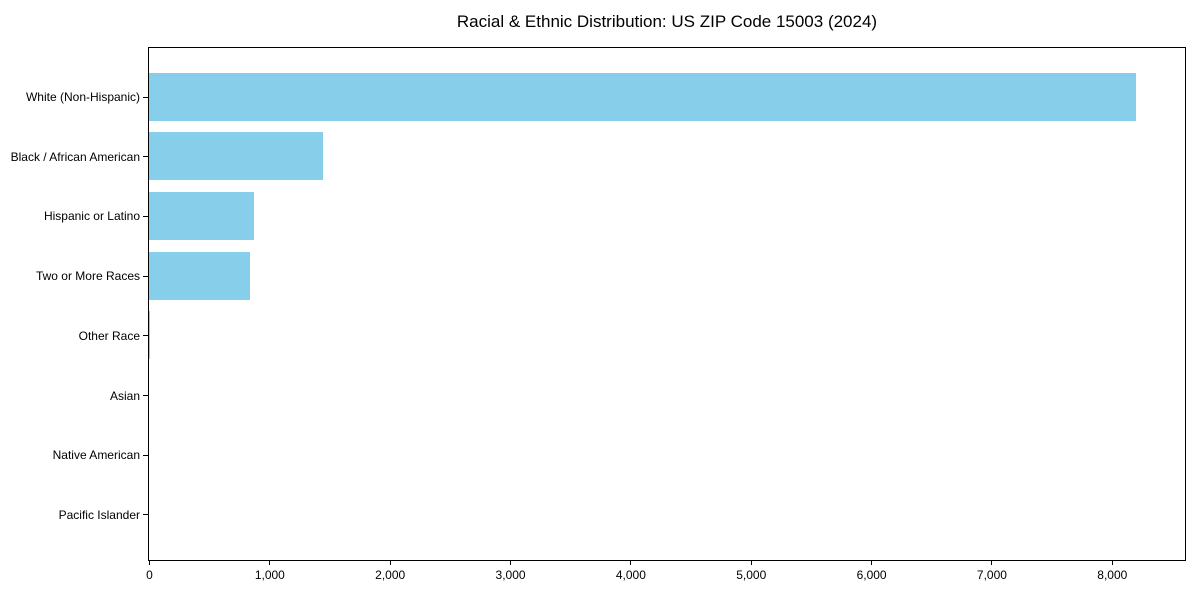  Describe the element at coordinates (109, 335) in the screenshot. I see `y-axis-category-label: Other Race` at that location.